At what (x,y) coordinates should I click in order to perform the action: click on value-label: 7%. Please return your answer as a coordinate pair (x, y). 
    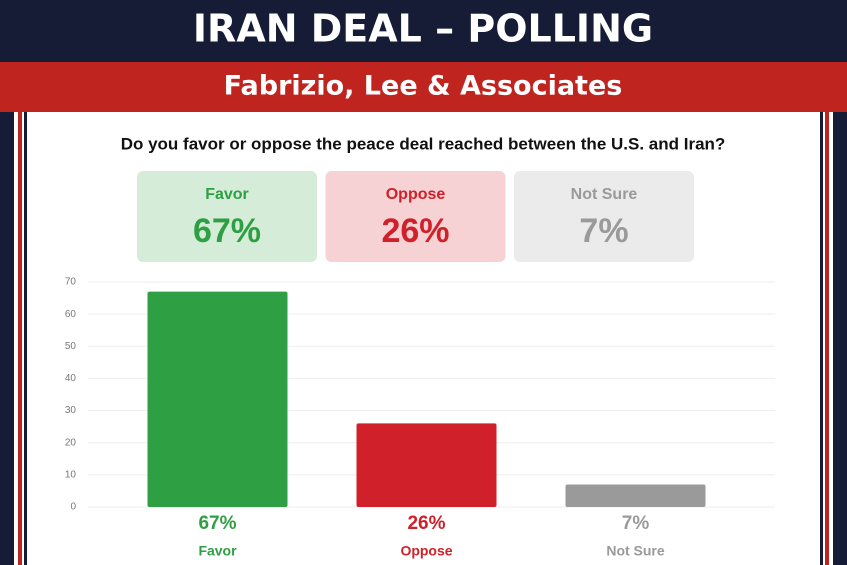
    Looking at the image, I should click on (636, 523).